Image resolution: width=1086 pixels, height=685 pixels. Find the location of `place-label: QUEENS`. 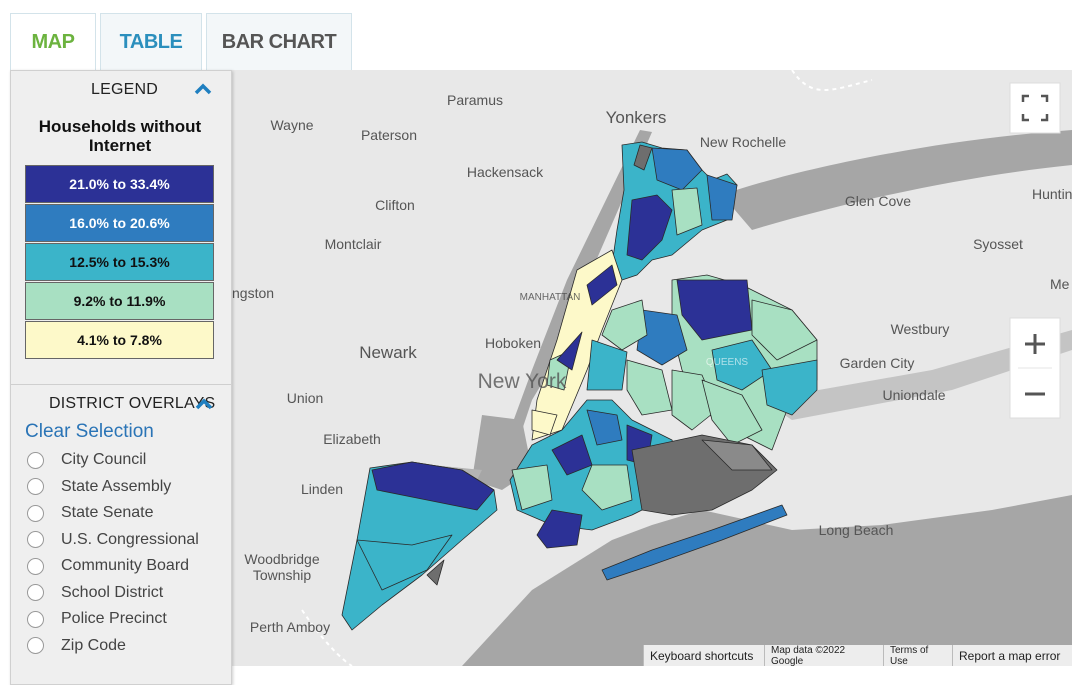

place-label: QUEENS is located at coordinates (727, 362).